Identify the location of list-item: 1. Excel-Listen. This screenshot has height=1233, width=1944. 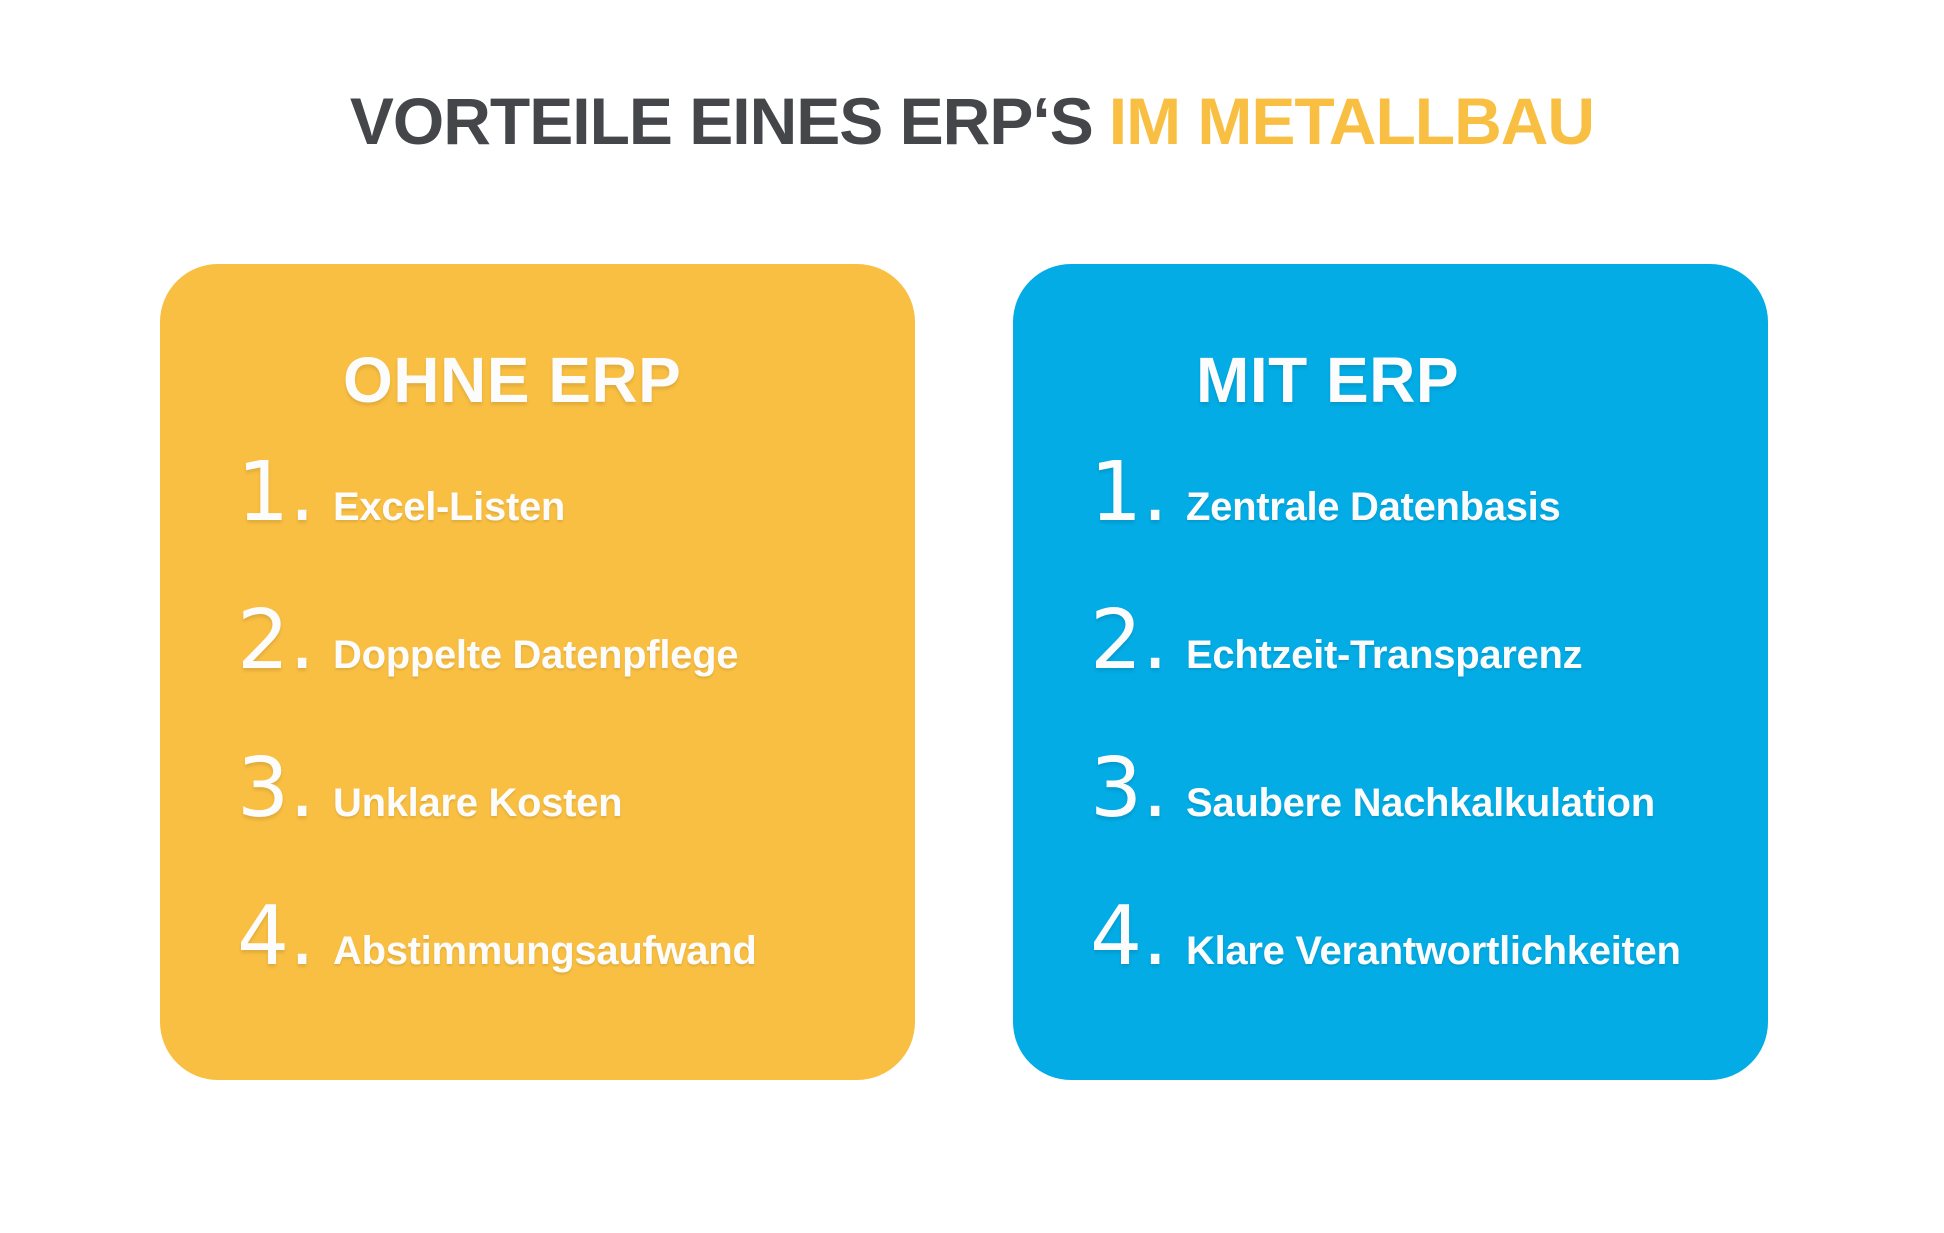
(576, 526).